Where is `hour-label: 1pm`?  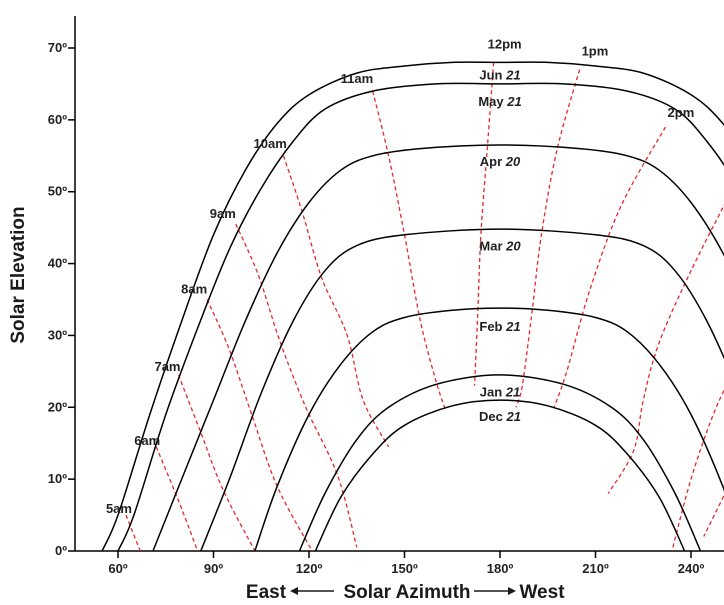
hour-label: 1pm is located at coordinates (595, 51).